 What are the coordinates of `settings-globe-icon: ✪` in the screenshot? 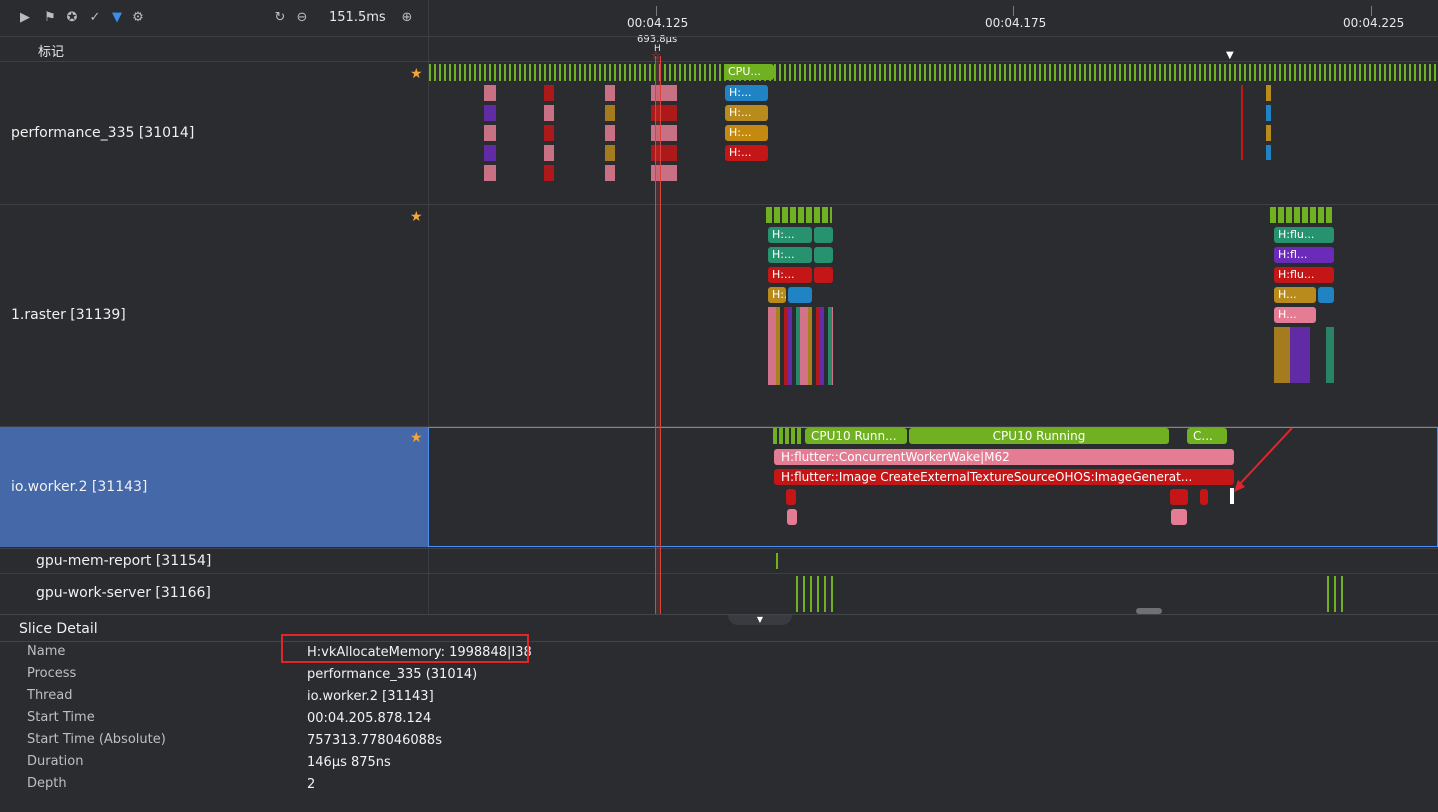 It's located at (72, 17).